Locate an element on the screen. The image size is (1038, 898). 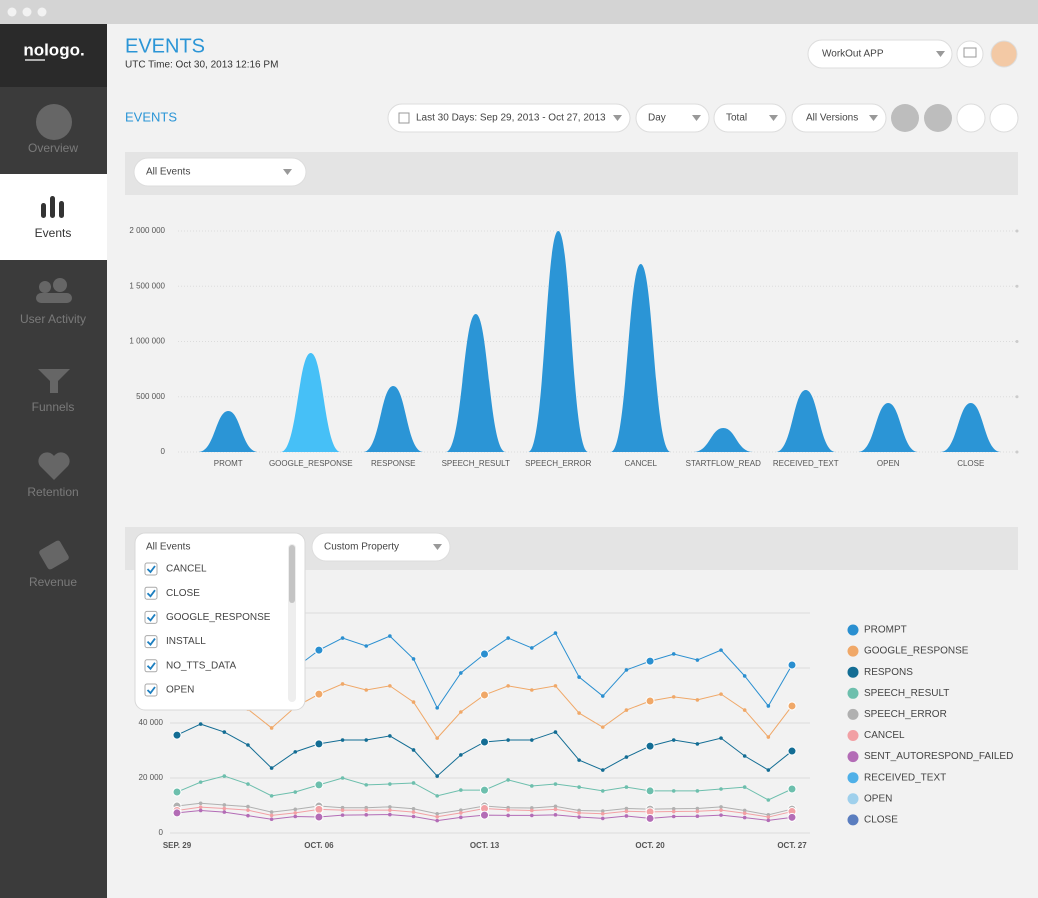
event-option: GOOGLE_RESPONSE is located at coordinates (218, 617).